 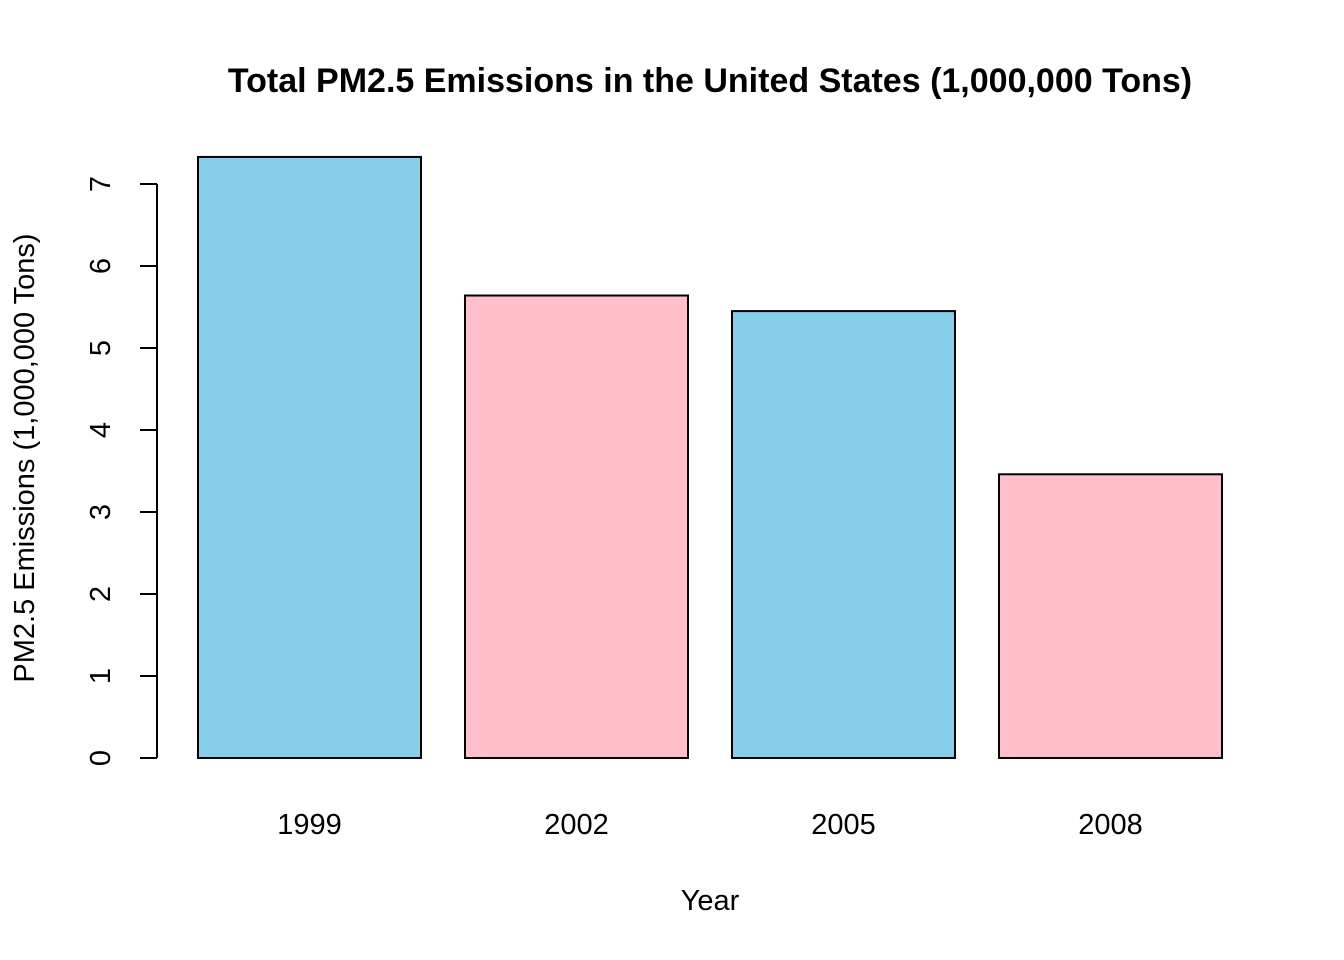 What do you see at coordinates (309, 457) in the screenshot?
I see `bar-1999` at bounding box center [309, 457].